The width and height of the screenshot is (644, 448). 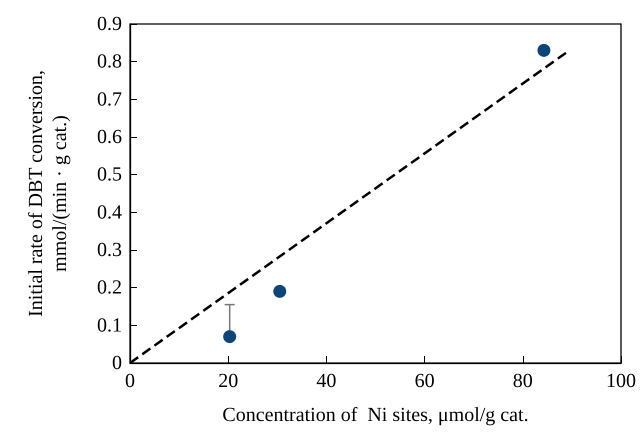 What do you see at coordinates (109, 287) in the screenshot?
I see `y-tick-label: 0.2` at bounding box center [109, 287].